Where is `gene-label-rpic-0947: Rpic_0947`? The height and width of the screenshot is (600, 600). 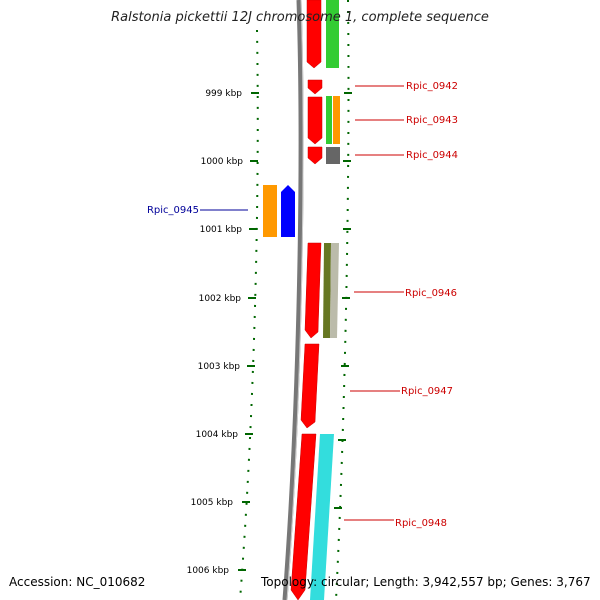
gene-label-rpic-0947: Rpic_0947 is located at coordinates (427, 391).